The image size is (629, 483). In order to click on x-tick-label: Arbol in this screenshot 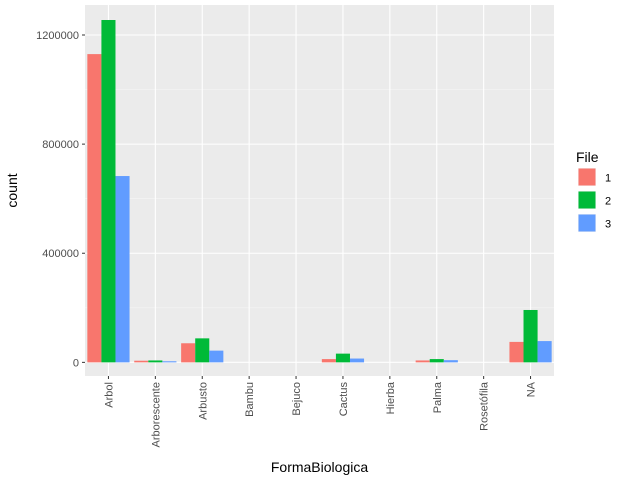, I will do `click(109, 395)`.